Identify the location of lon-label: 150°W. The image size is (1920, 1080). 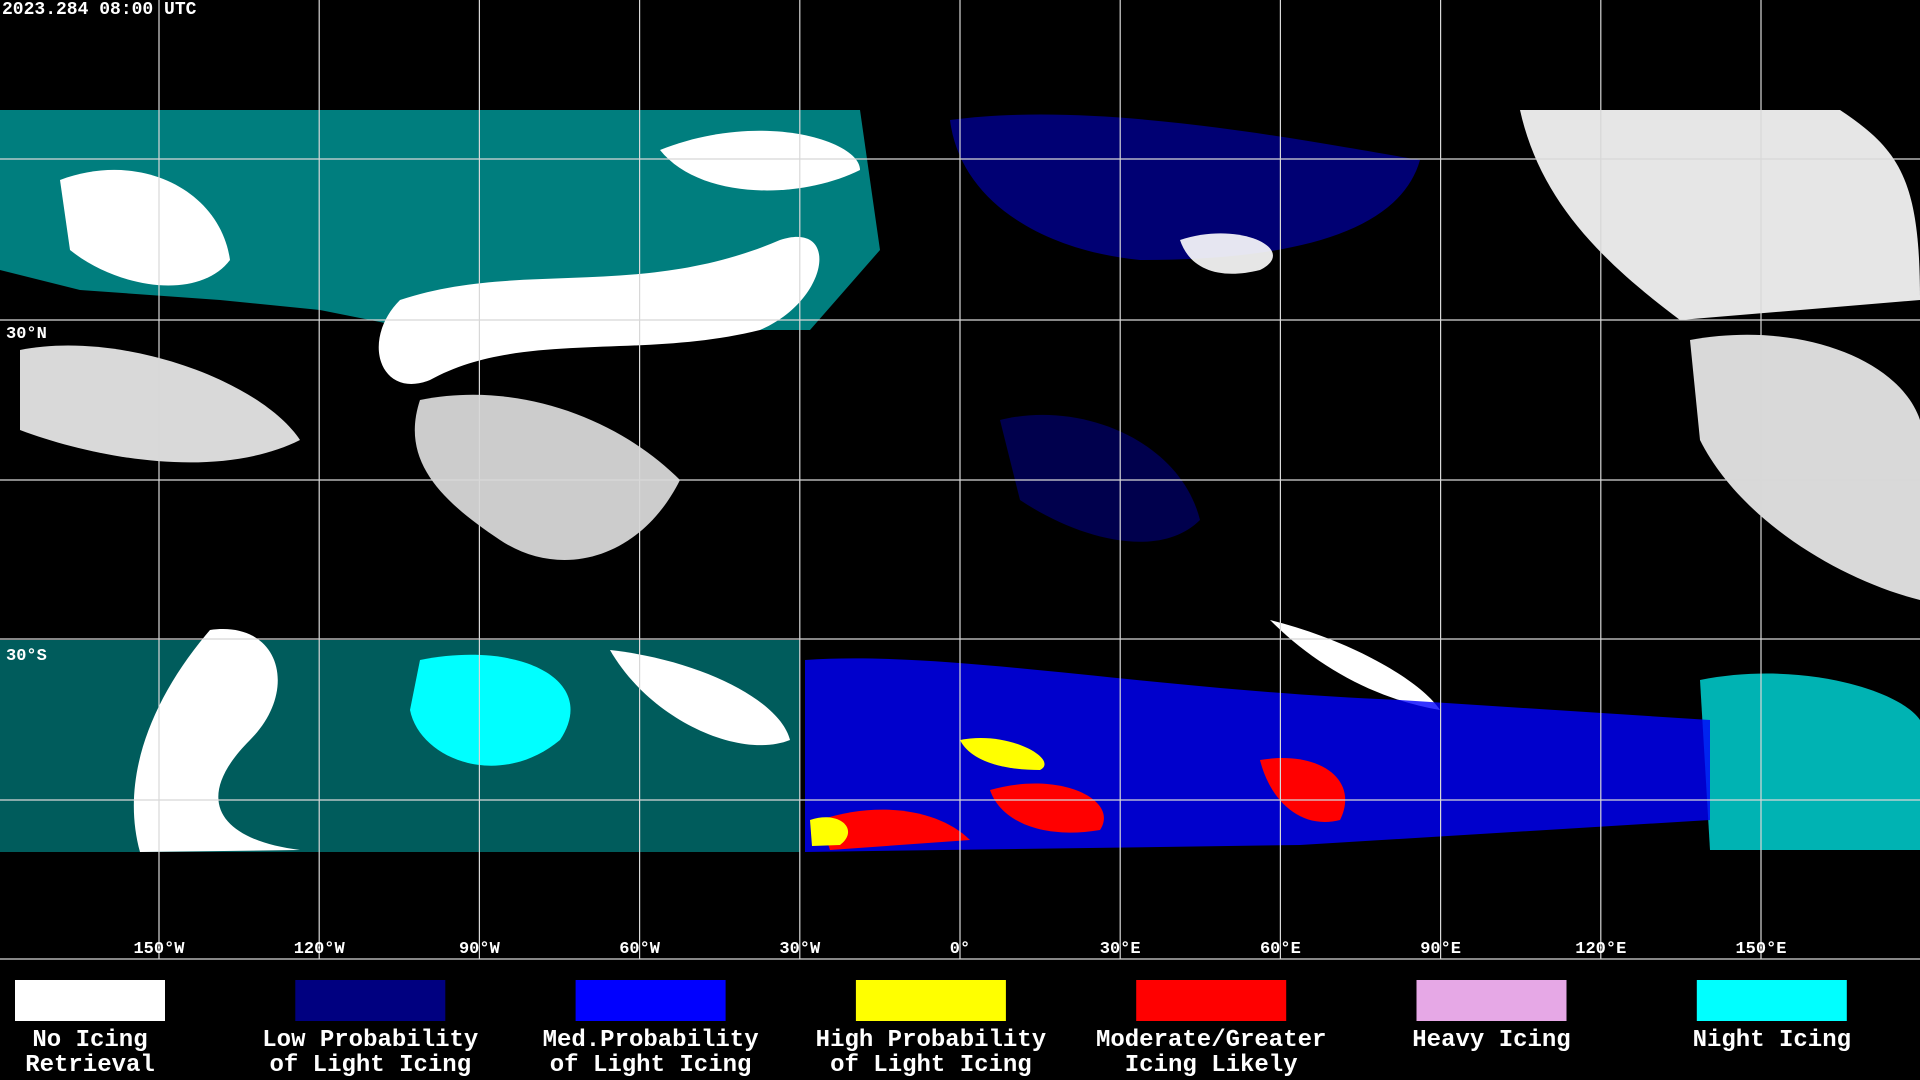
(159, 949).